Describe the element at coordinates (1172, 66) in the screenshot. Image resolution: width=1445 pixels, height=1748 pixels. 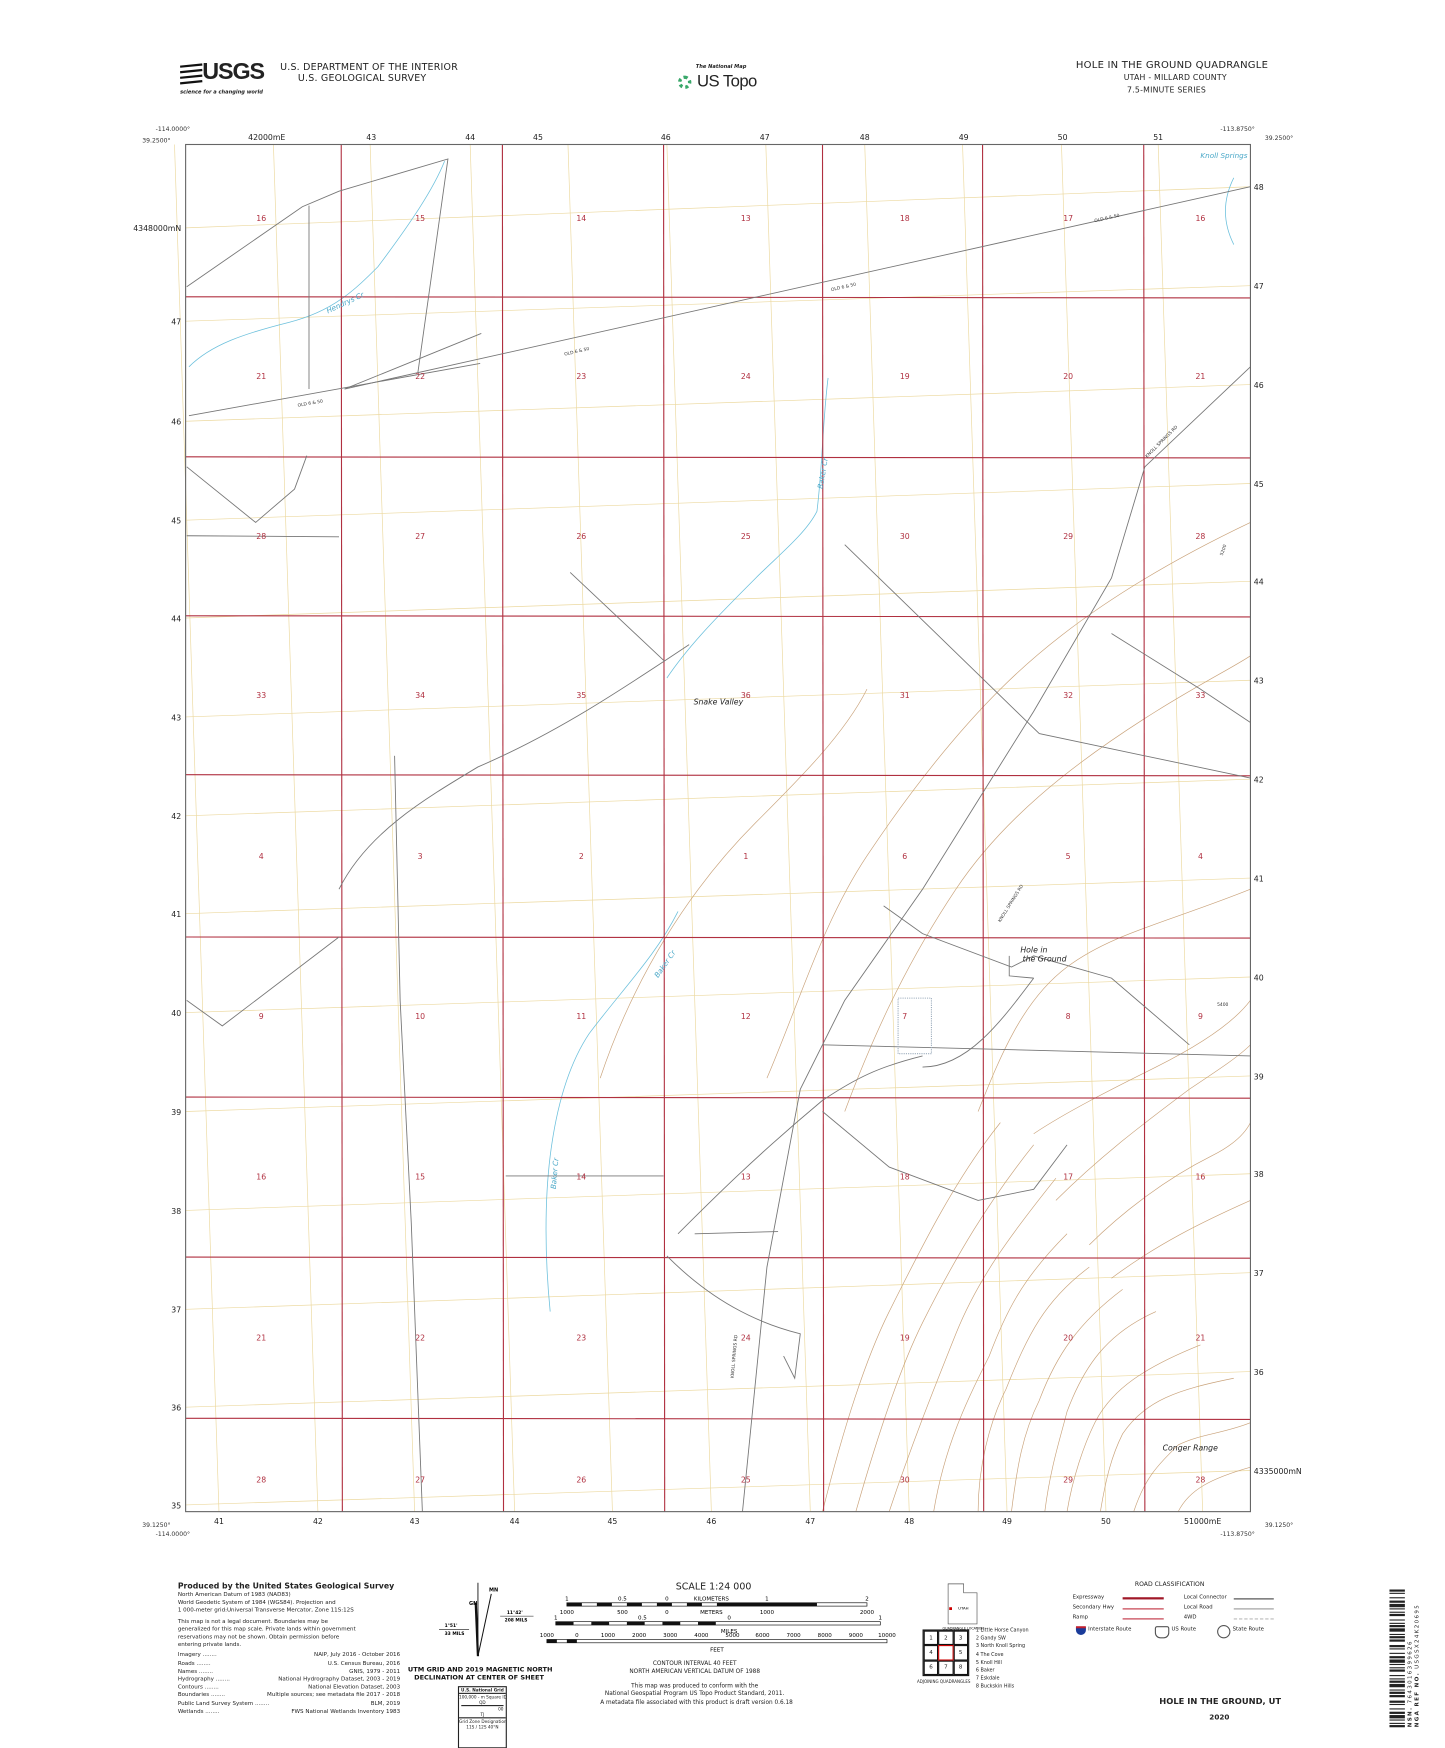
I see `quad-title: HOLE IN THE GROUND QUADRANGLE` at that location.